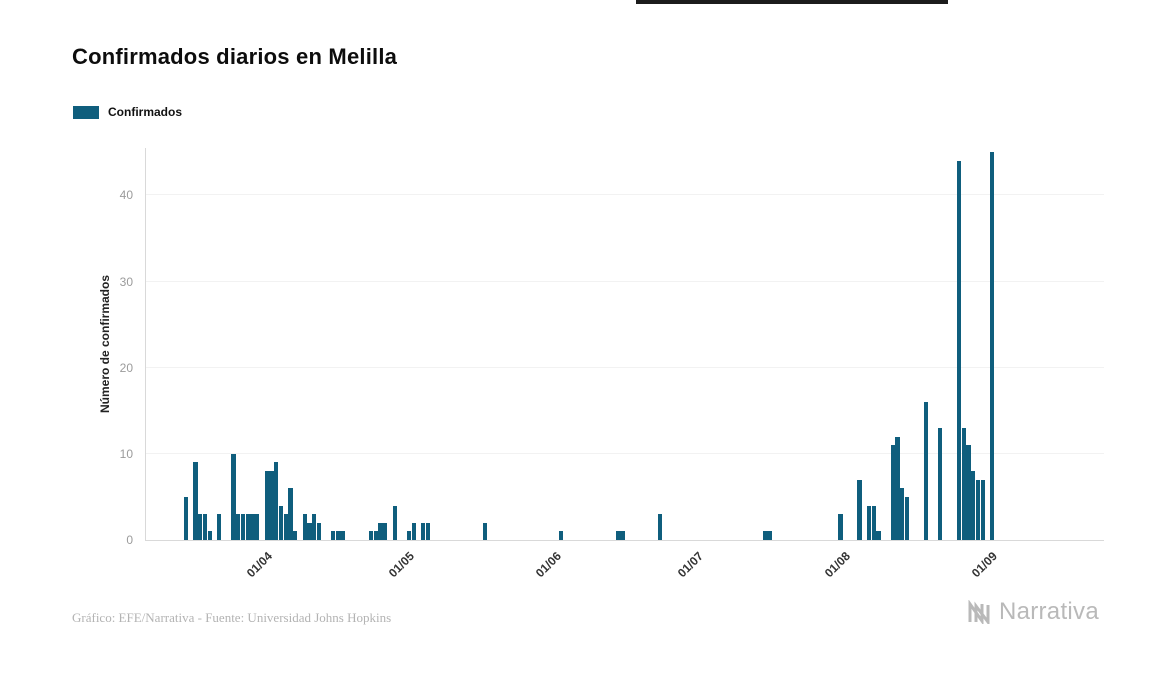 The width and height of the screenshot is (1157, 674). Describe the element at coordinates (105, 344) in the screenshot. I see `y-axis-title: Número de confirmados` at that location.